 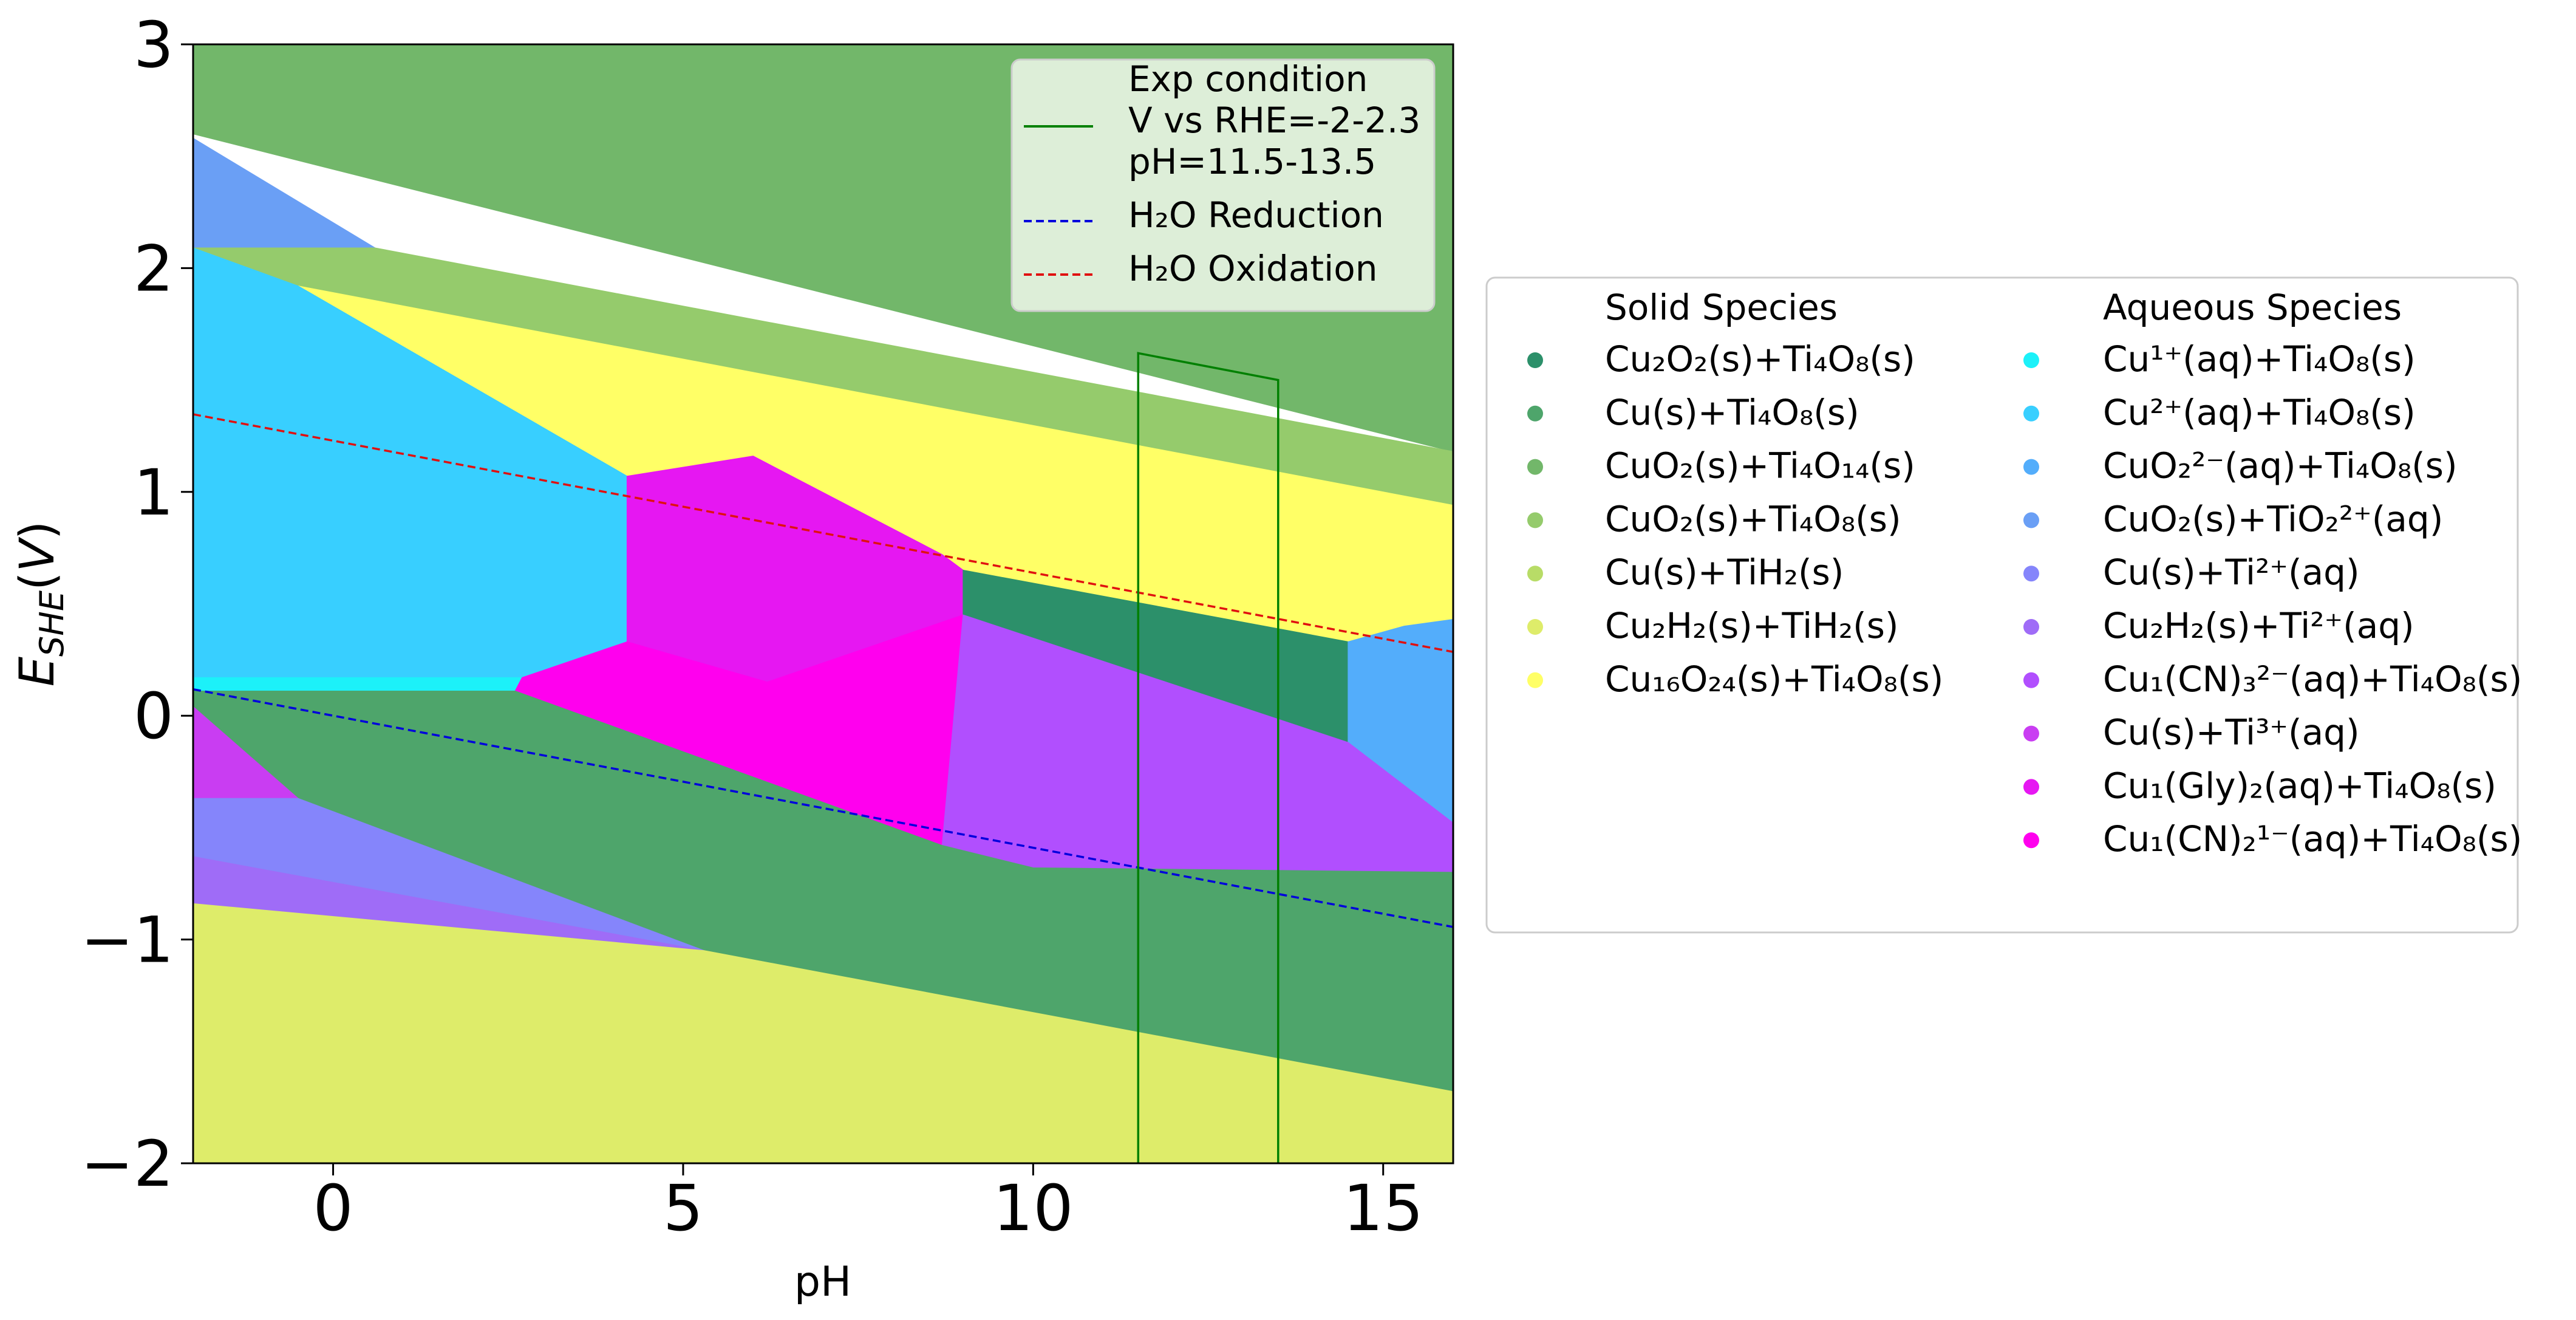 I want to click on y-axis-ticks: 3 2 1 0 −1 −2, so click(x=137, y=604).